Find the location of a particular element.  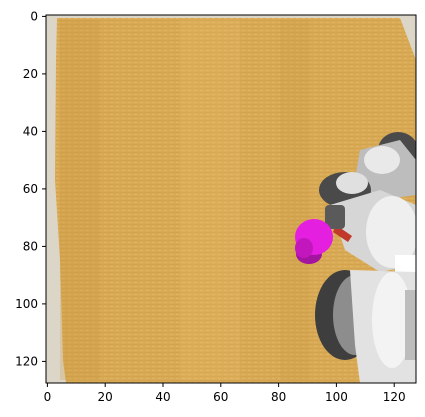

x-axis: 0 20 40 60 80 100 120 is located at coordinates (225, 393).